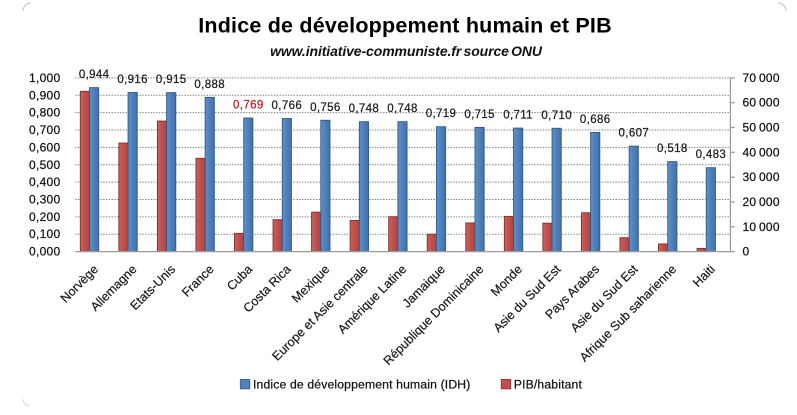 This screenshot has height=415, width=797. Describe the element at coordinates (761, 177) in the screenshot. I see `svg-text: 30 000` at that location.